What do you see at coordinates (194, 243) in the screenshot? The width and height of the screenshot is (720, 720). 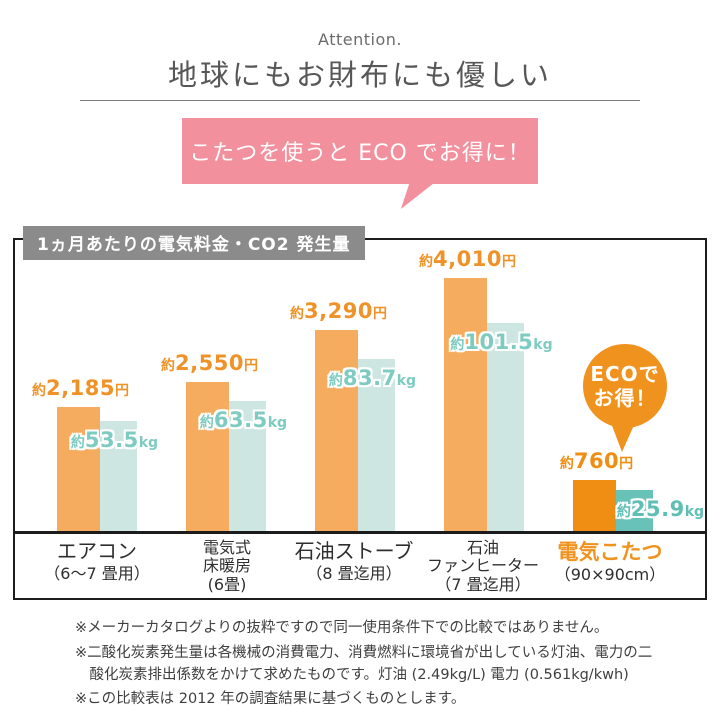 I see `chart-title: 1ヵ月あたりの電気料金・CO2 発生量` at bounding box center [194, 243].